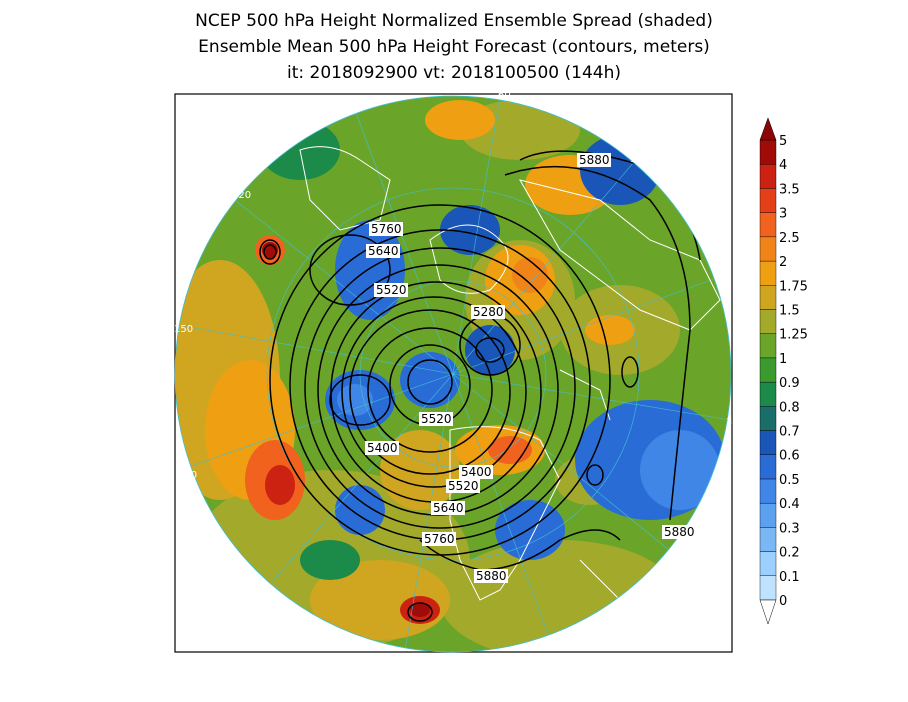 This screenshot has height=702, width=908. I want to click on colorbar-bottom-arrow, so click(768, 612).